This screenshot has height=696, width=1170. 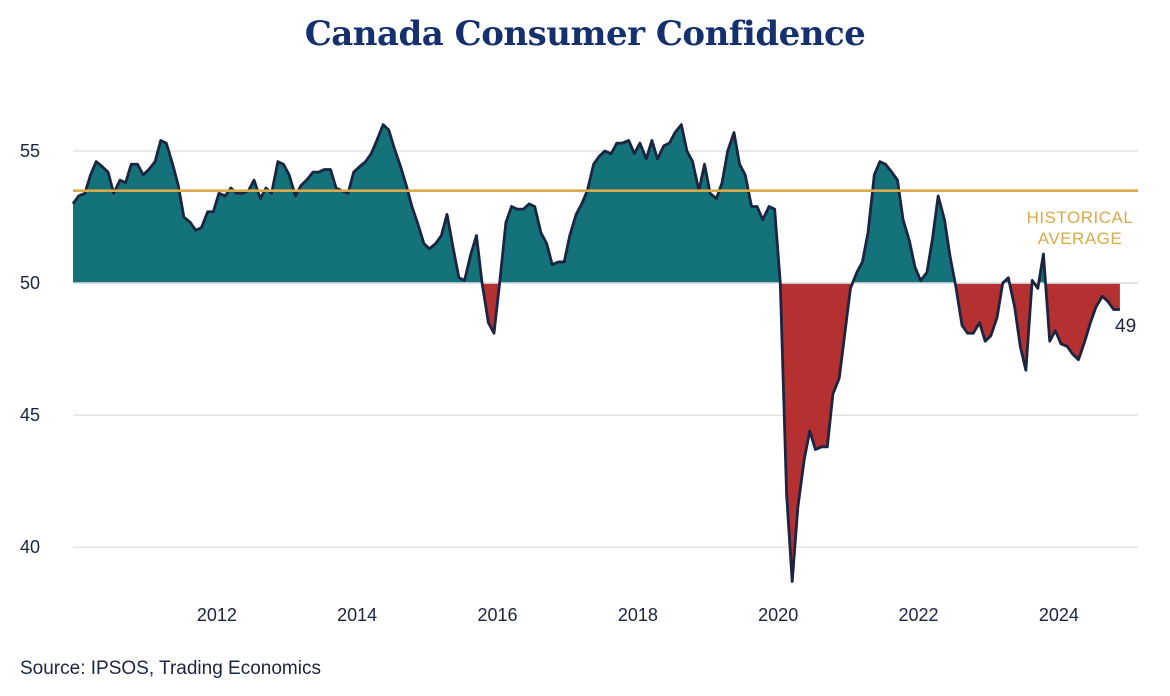 I want to click on historical-average-label-line1: HISTORICAL, so click(x=1080, y=217).